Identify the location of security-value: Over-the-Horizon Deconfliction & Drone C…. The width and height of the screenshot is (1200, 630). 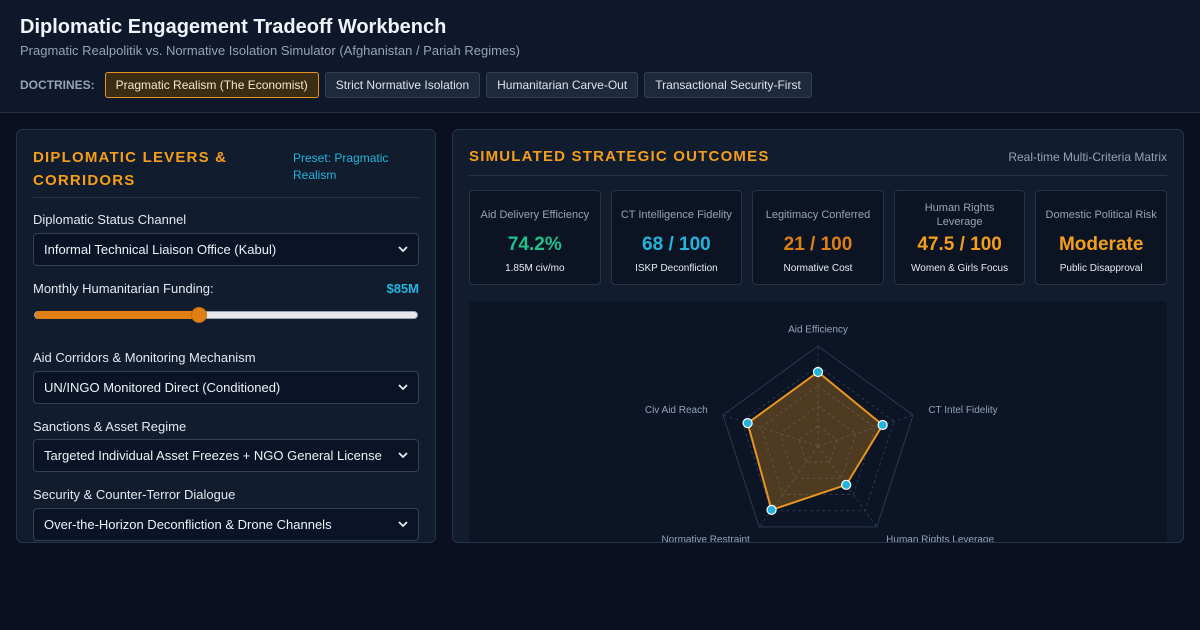
(188, 524).